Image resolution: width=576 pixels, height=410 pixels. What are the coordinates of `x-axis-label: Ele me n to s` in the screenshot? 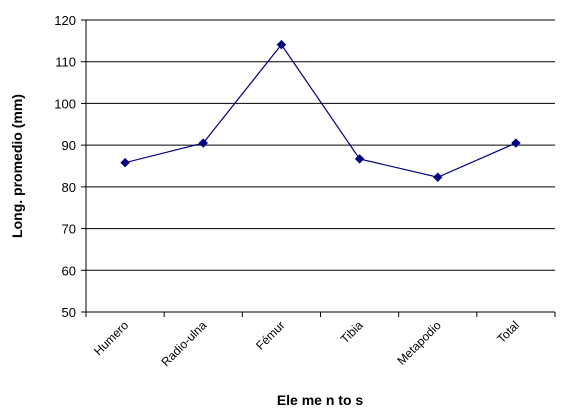 It's located at (320, 400).